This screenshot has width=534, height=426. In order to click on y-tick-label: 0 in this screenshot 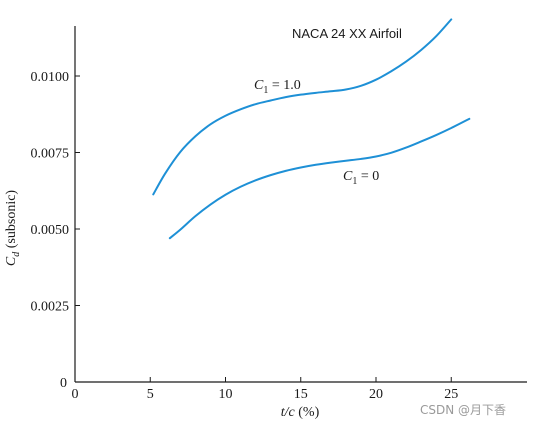, I will do `click(63, 383)`.